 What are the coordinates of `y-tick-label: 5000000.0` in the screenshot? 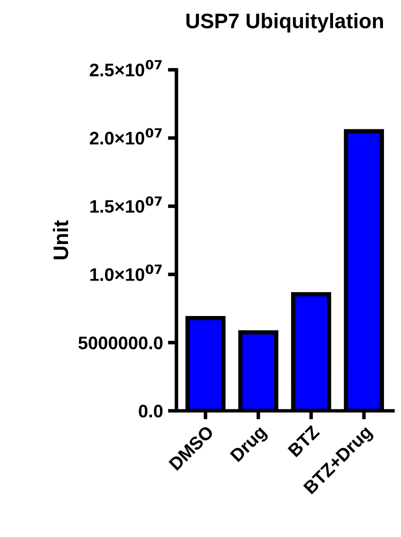 It's located at (120, 343).